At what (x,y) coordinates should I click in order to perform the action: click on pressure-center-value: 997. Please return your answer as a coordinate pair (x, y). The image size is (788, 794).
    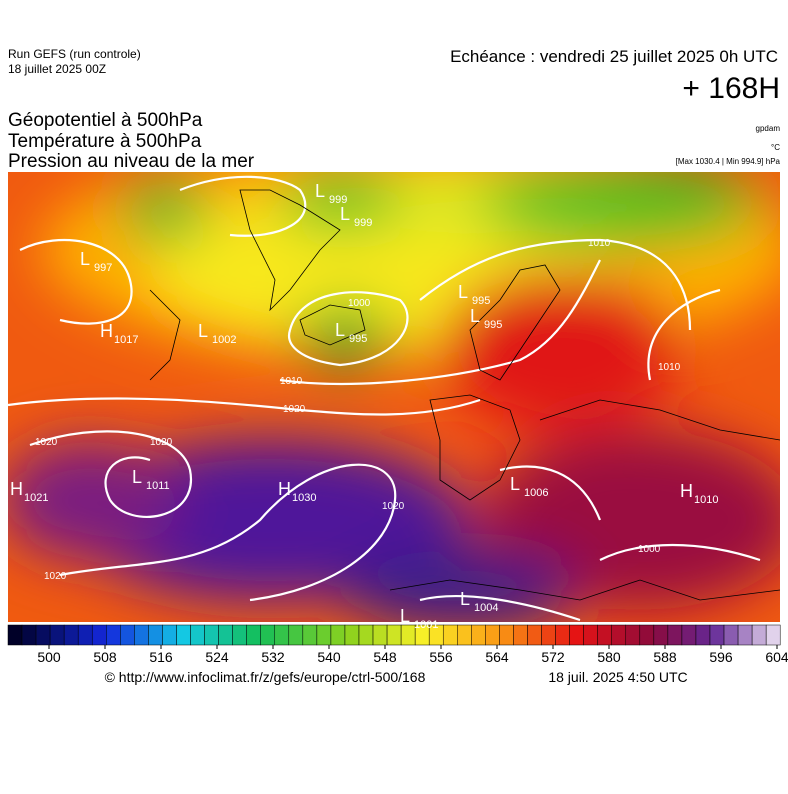
    Looking at the image, I should click on (103, 268).